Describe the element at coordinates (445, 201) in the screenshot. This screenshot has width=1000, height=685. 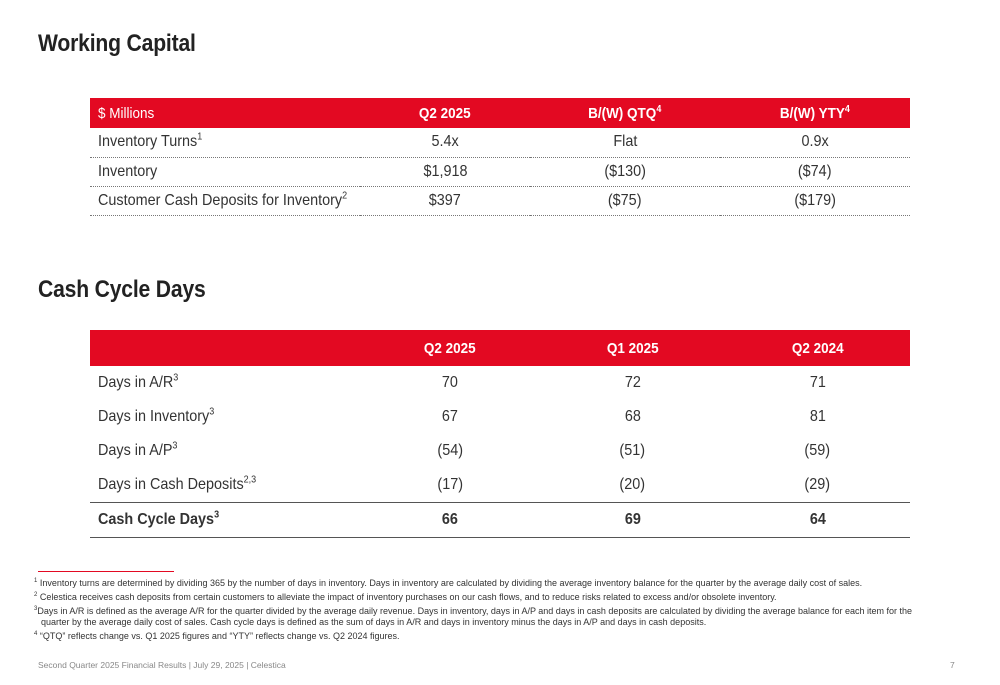
I see `table-cell: $397` at that location.